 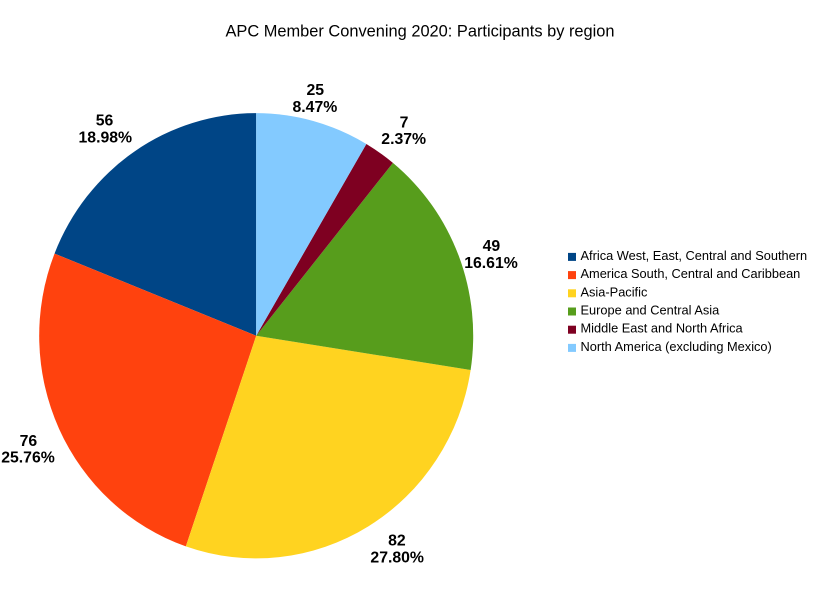 I want to click on svg-text: Middle East and North Africa, so click(x=662, y=328).